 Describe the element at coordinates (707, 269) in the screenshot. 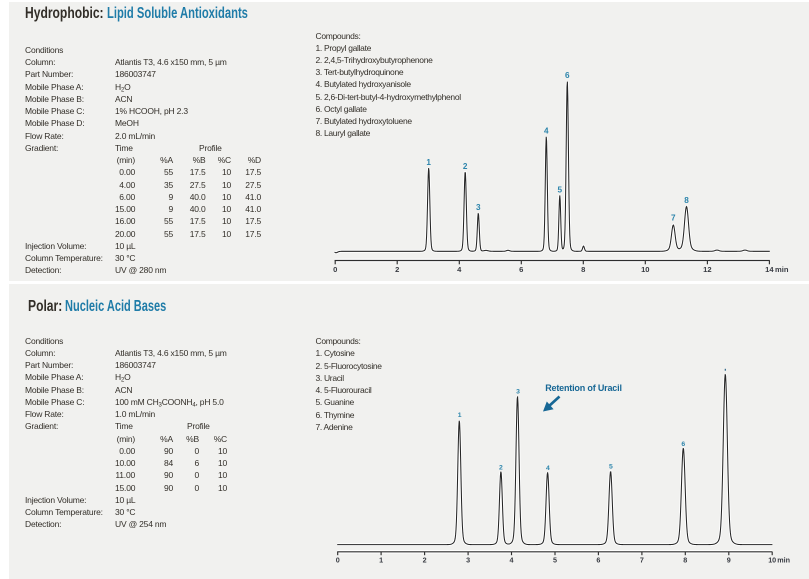

I see `svg-text: 12` at that location.